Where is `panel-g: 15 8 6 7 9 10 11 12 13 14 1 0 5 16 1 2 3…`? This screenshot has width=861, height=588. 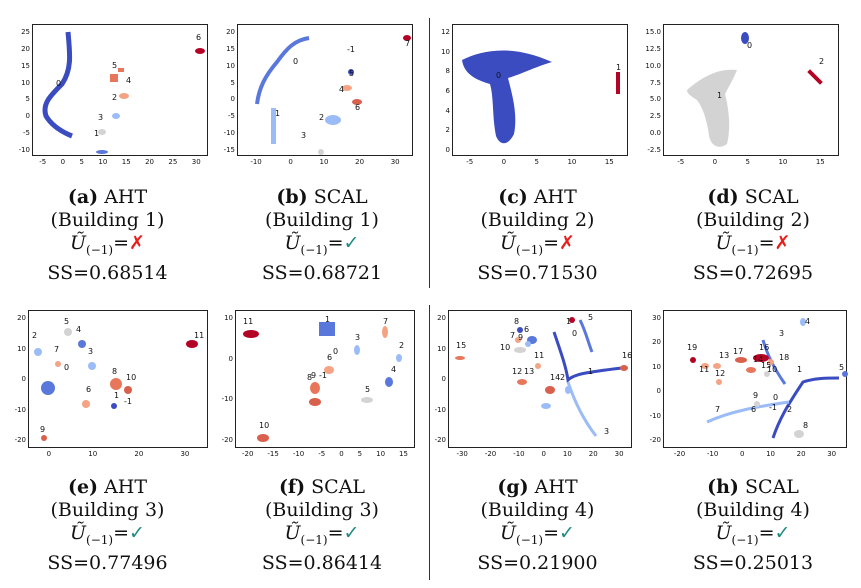 panel-g: 15 8 6 7 9 10 11 12 13 14 1 0 5 16 1 2 3… is located at coordinates (537, 444).